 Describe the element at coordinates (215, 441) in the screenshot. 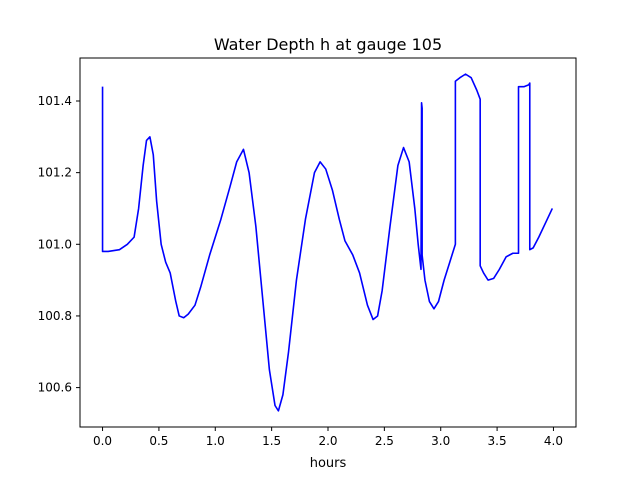

I see `x-tick-label: 1.0` at that location.